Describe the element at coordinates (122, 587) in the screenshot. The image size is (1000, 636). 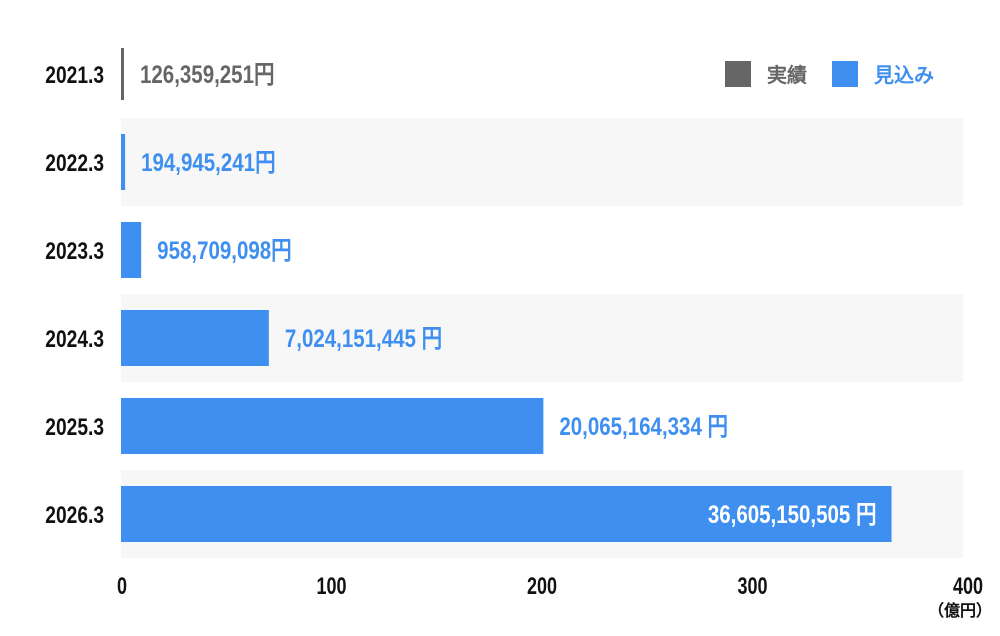
I see `x-tick-label: 0` at that location.